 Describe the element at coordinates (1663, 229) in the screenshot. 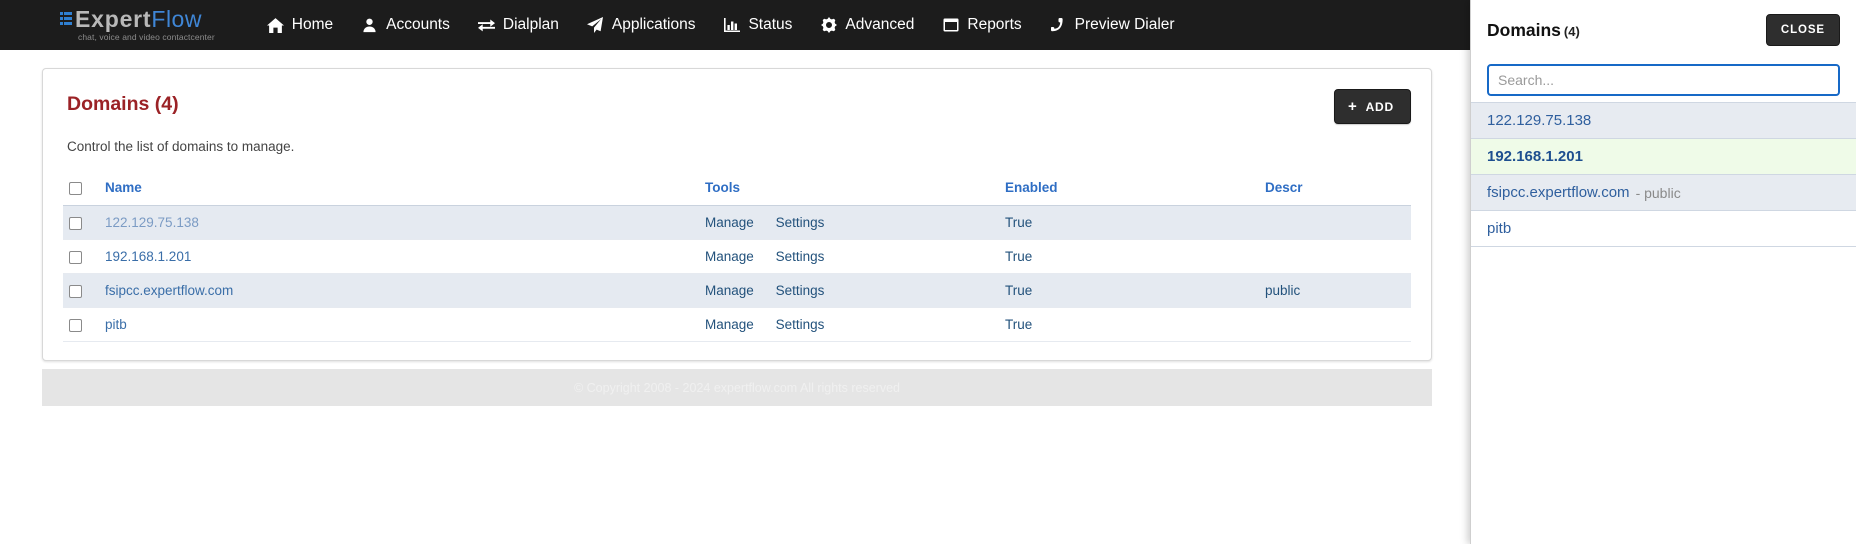

I see `list-item: pitb` at that location.